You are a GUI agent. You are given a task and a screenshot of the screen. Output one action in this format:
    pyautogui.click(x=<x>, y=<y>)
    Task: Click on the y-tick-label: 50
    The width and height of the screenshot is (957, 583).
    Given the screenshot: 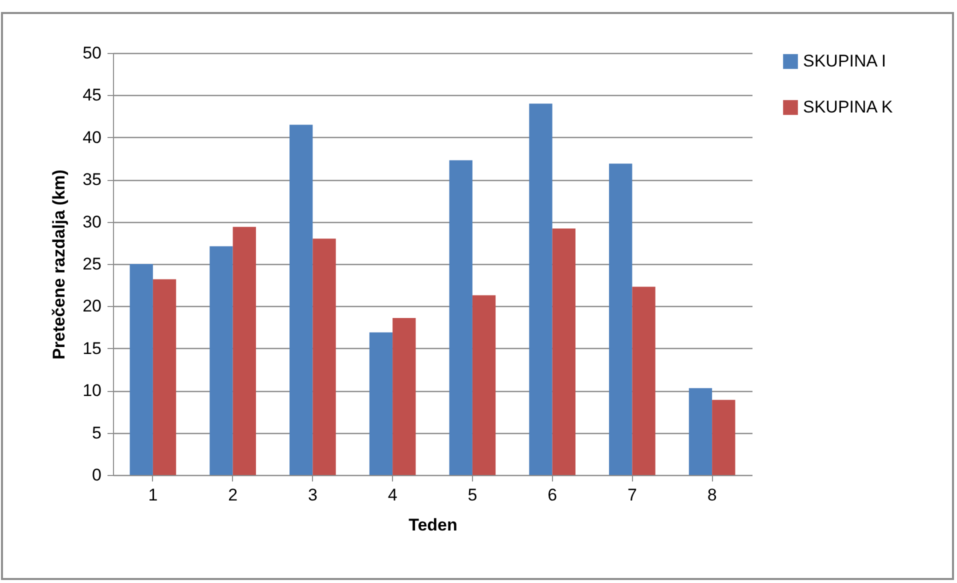 What is the action you would take?
    pyautogui.click(x=92, y=53)
    